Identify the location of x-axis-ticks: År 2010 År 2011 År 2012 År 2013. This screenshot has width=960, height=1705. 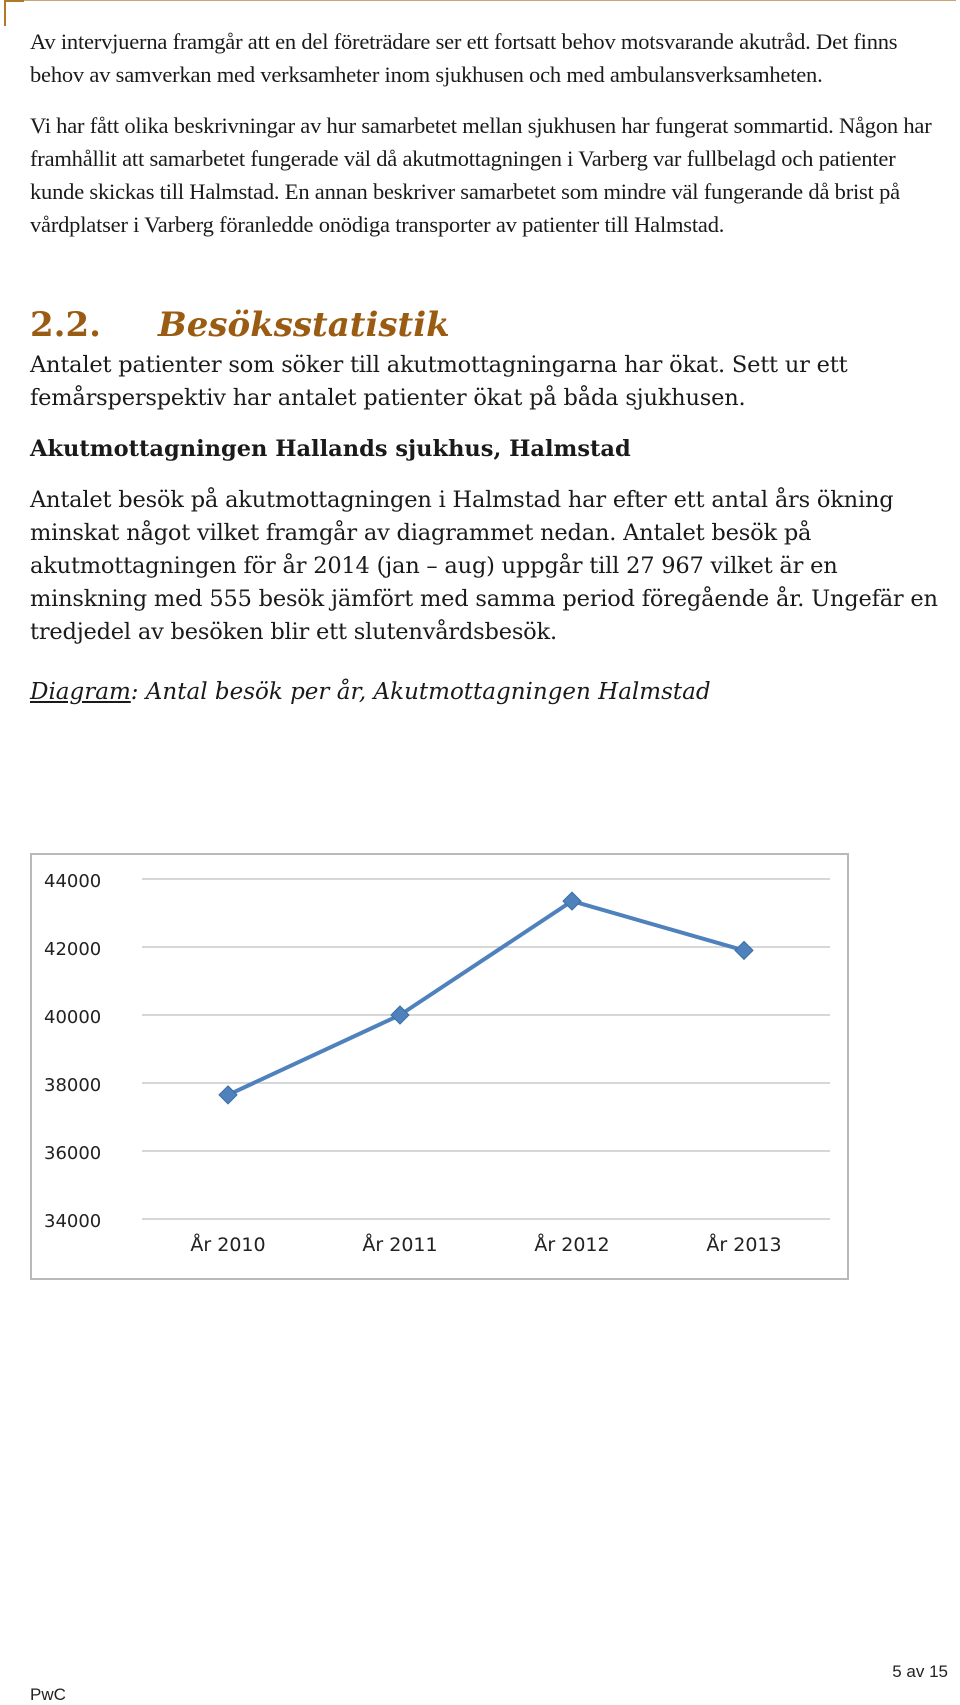
(485, 1244).